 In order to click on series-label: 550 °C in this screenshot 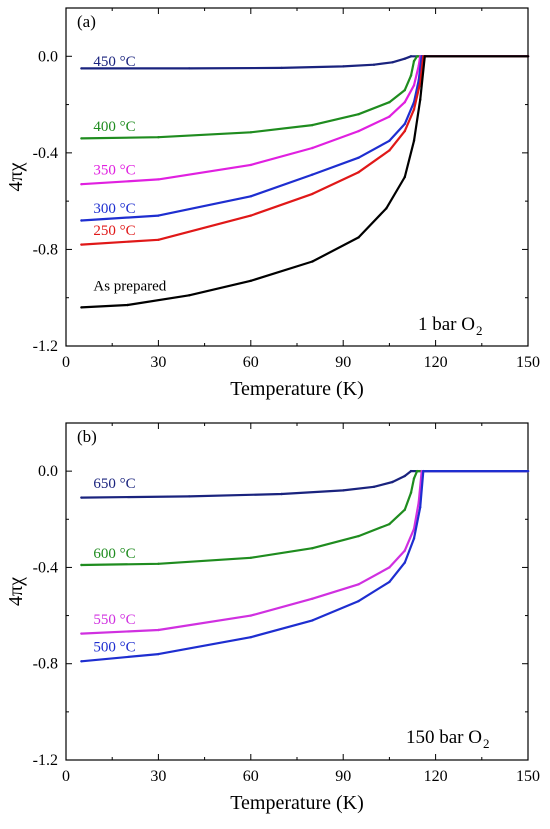, I will do `click(114, 620)`.